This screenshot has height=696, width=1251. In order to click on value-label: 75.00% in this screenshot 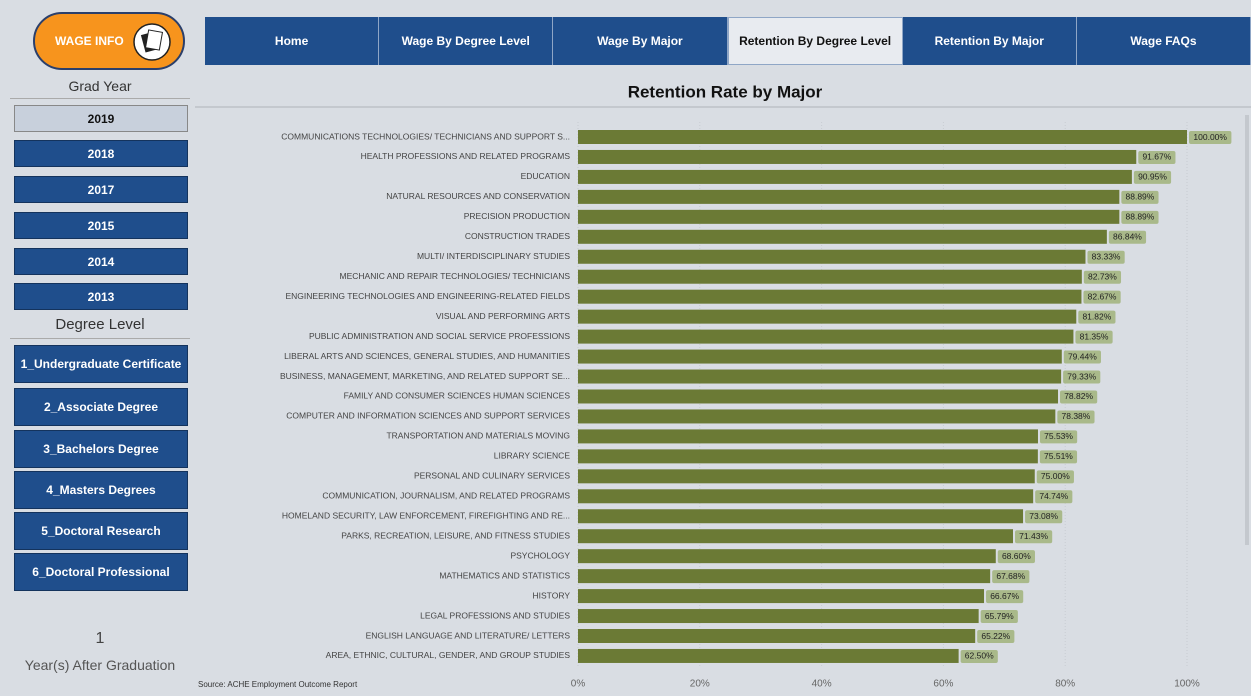, I will do `click(1055, 476)`.